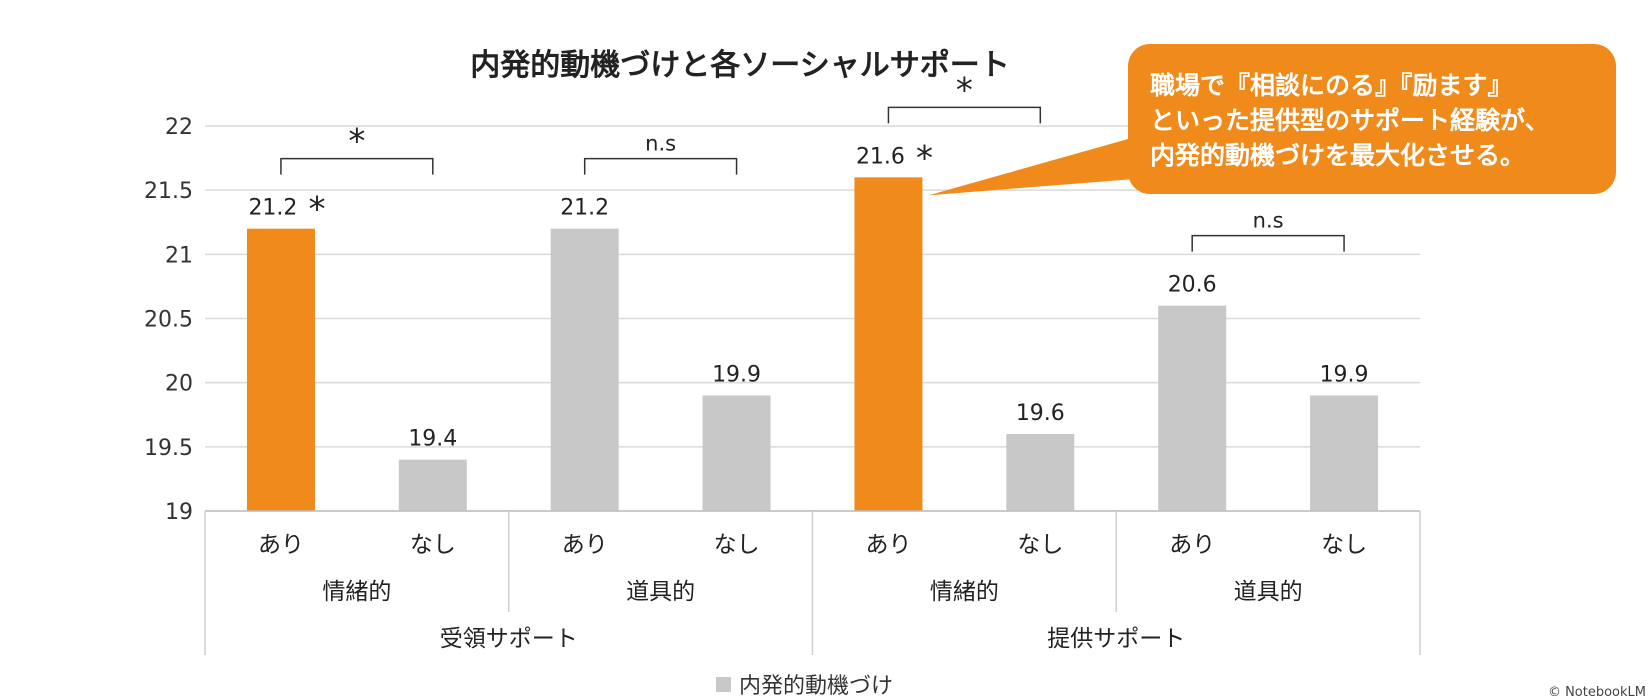 The height and width of the screenshot is (700, 1650). I want to click on y-tick-label: 19.5, so click(168, 448).